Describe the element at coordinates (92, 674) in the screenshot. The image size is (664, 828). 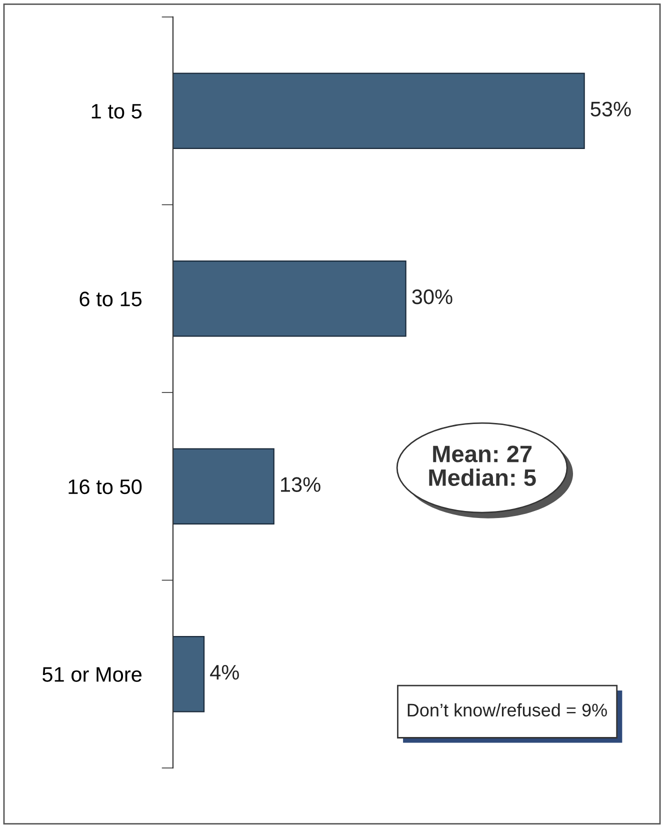
I see `y-tick-label: 51 or More` at that location.